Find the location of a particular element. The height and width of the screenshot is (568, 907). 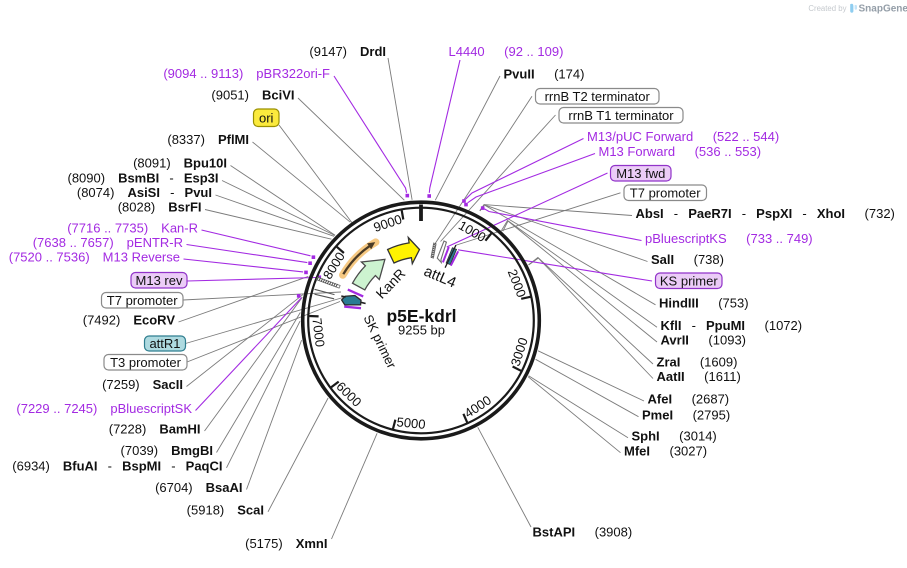

svg-text: T3 promoter is located at coordinates (145, 362).